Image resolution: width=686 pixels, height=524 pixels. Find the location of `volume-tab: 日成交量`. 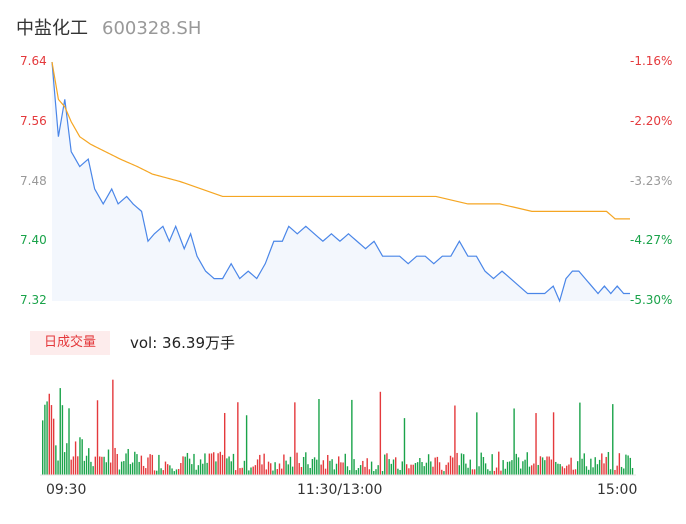

volume-tab: 日成交量 is located at coordinates (70, 343).